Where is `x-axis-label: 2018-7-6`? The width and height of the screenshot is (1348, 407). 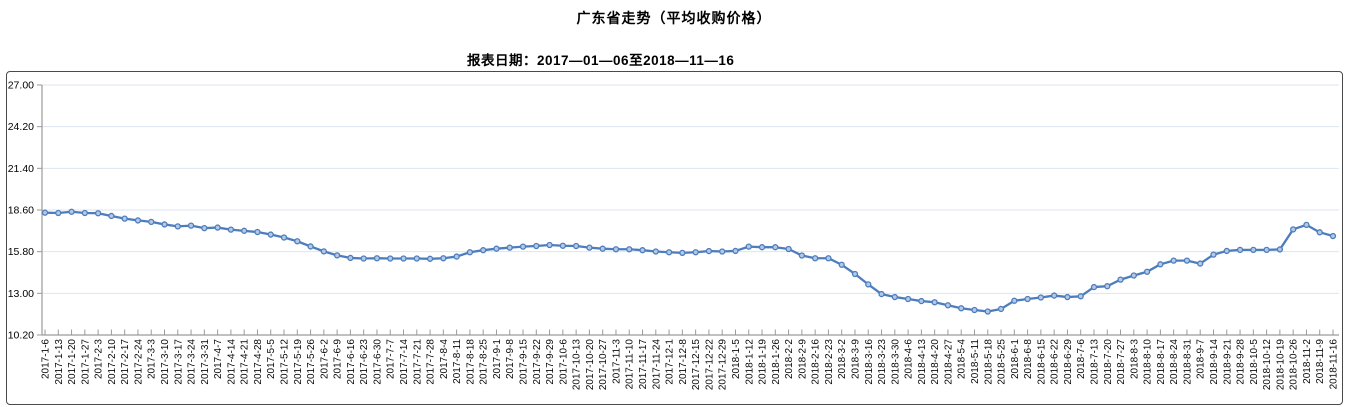
x-axis-label: 2018-7-6 is located at coordinates (1081, 359).